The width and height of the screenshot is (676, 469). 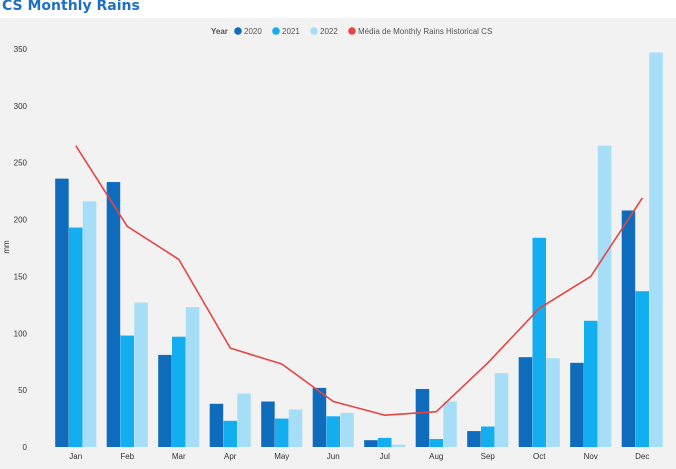 I want to click on x-tick-label-mar: Mar, so click(x=179, y=456).